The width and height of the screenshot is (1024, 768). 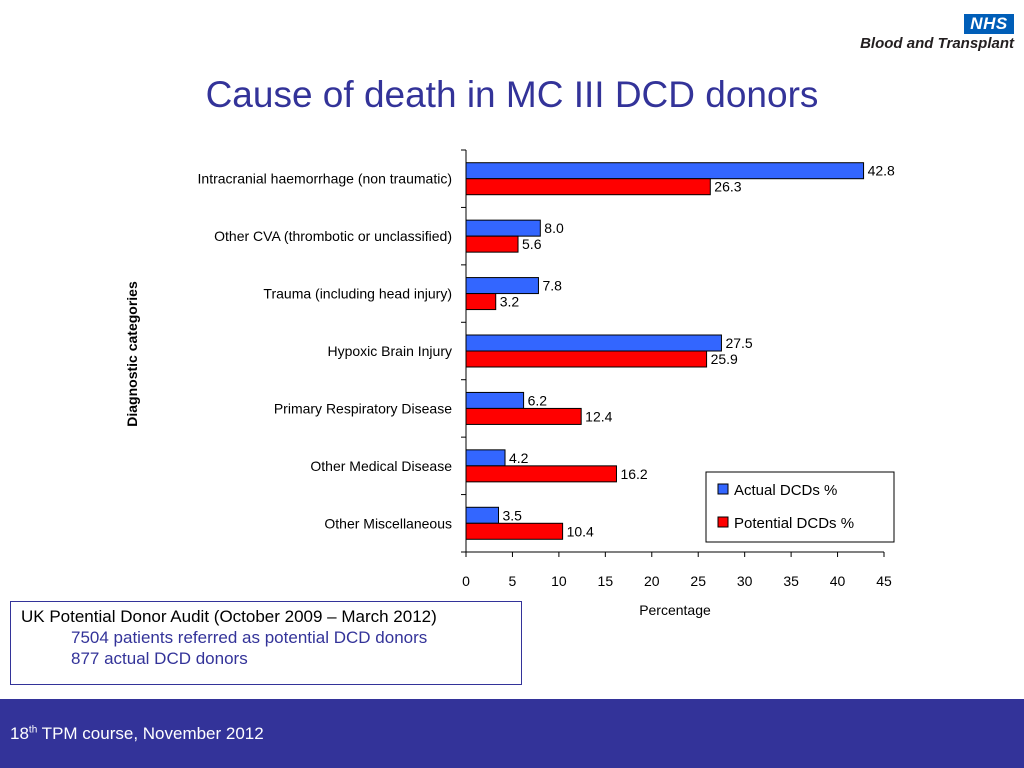 I want to click on data-label: 4.2, so click(x=519, y=458).